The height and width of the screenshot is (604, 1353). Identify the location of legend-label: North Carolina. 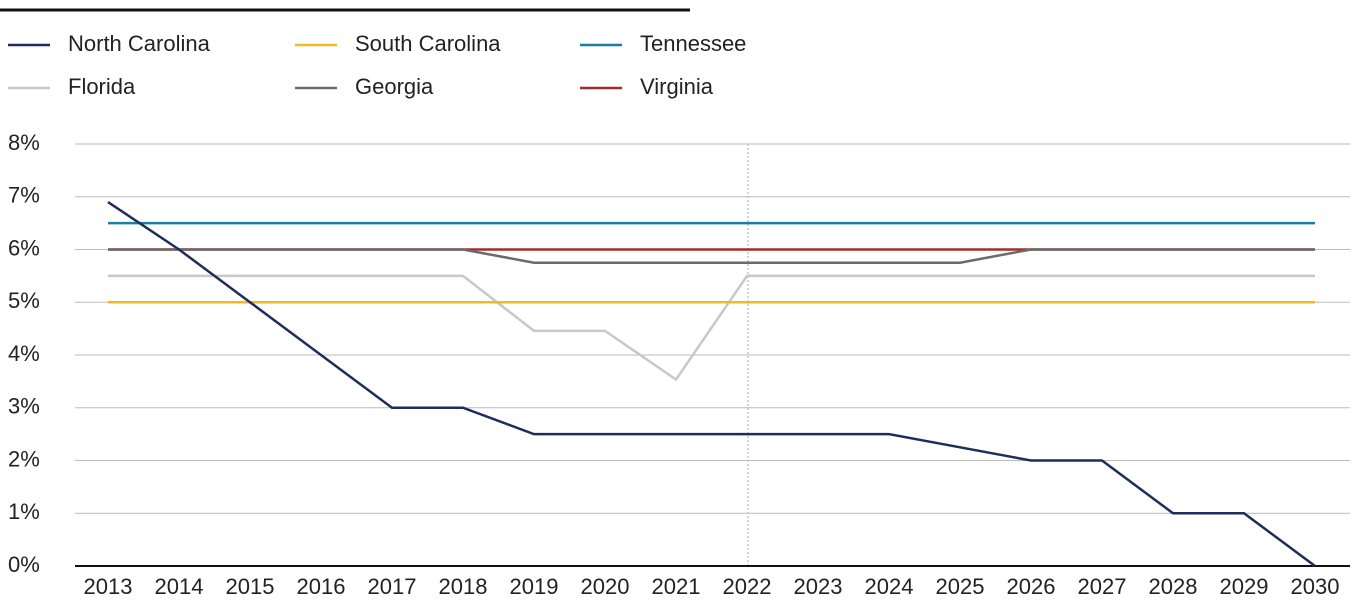
(139, 43).